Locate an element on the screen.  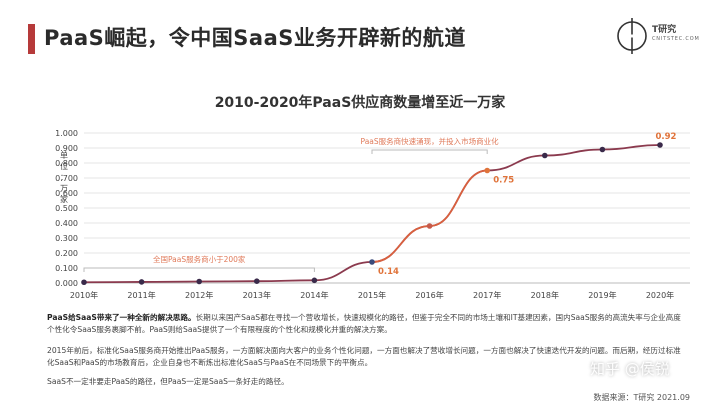
y-tick-label: 0.500 is located at coordinates (66, 208).